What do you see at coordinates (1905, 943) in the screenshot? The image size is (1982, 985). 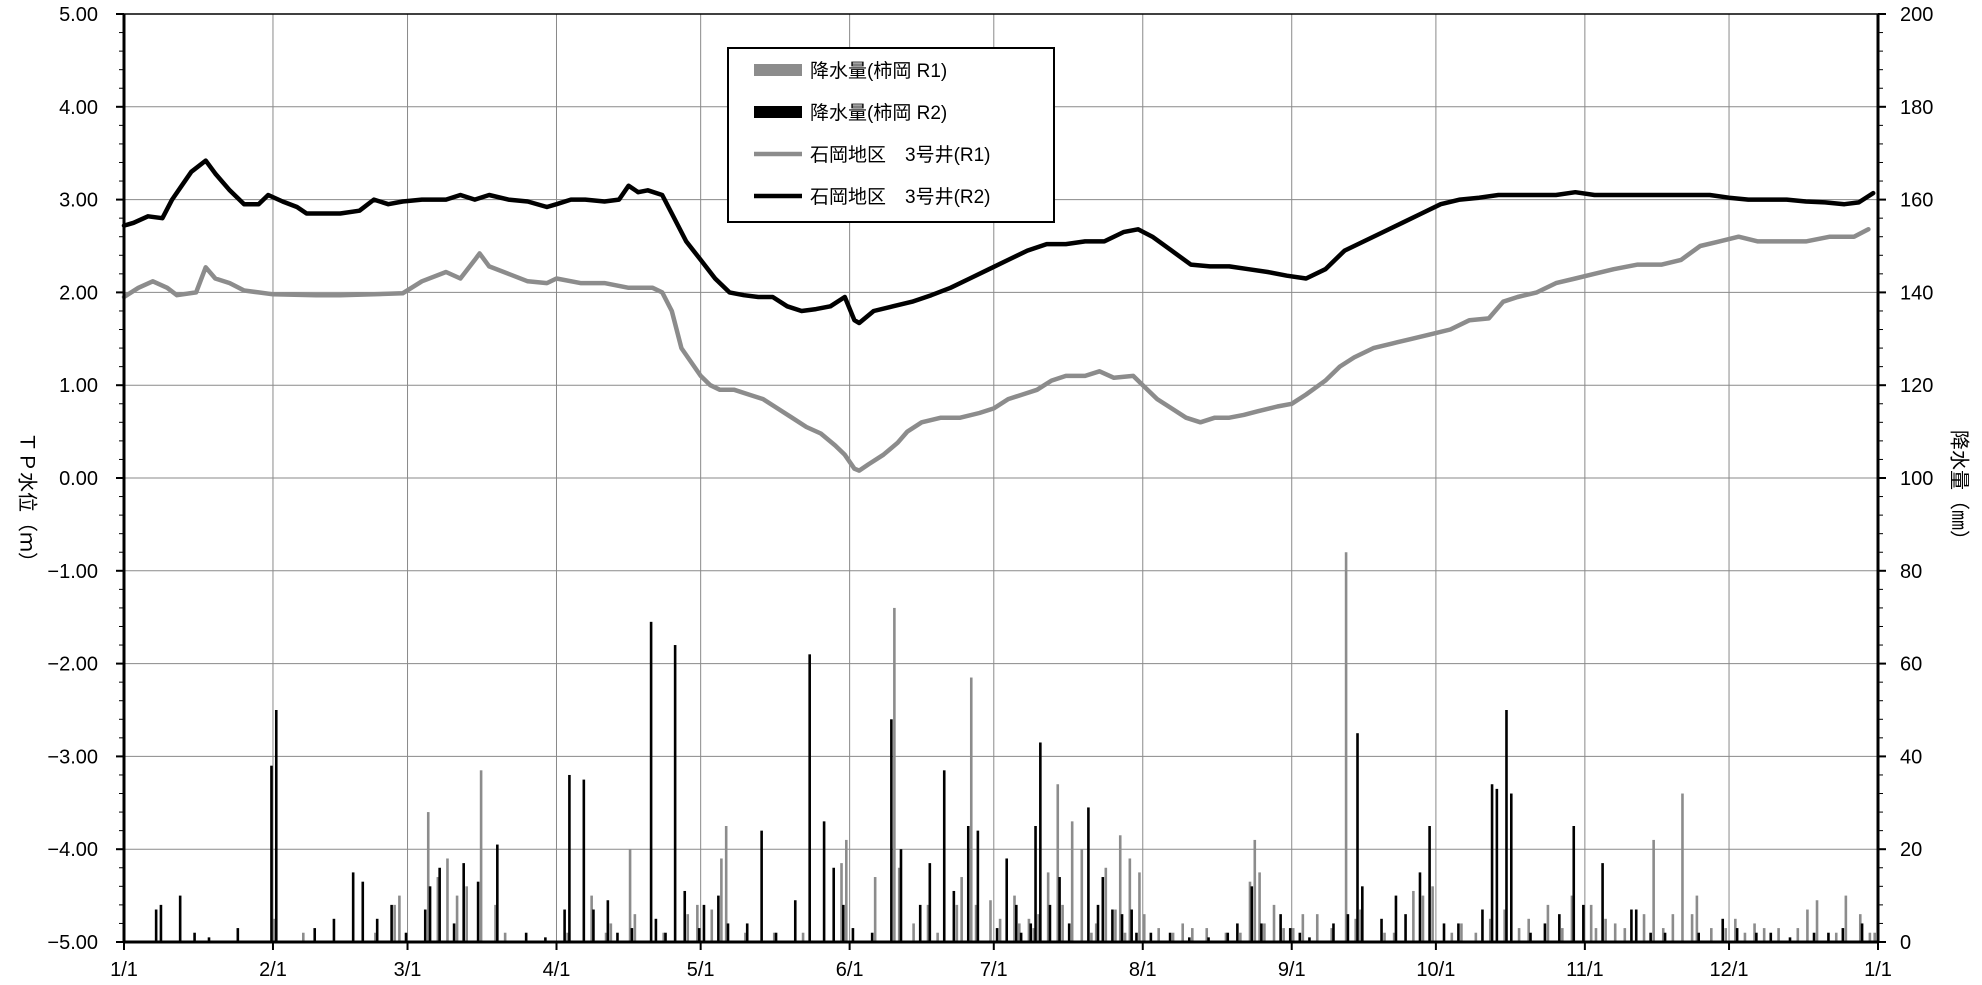 I see `y-tick-right: 0` at bounding box center [1905, 943].